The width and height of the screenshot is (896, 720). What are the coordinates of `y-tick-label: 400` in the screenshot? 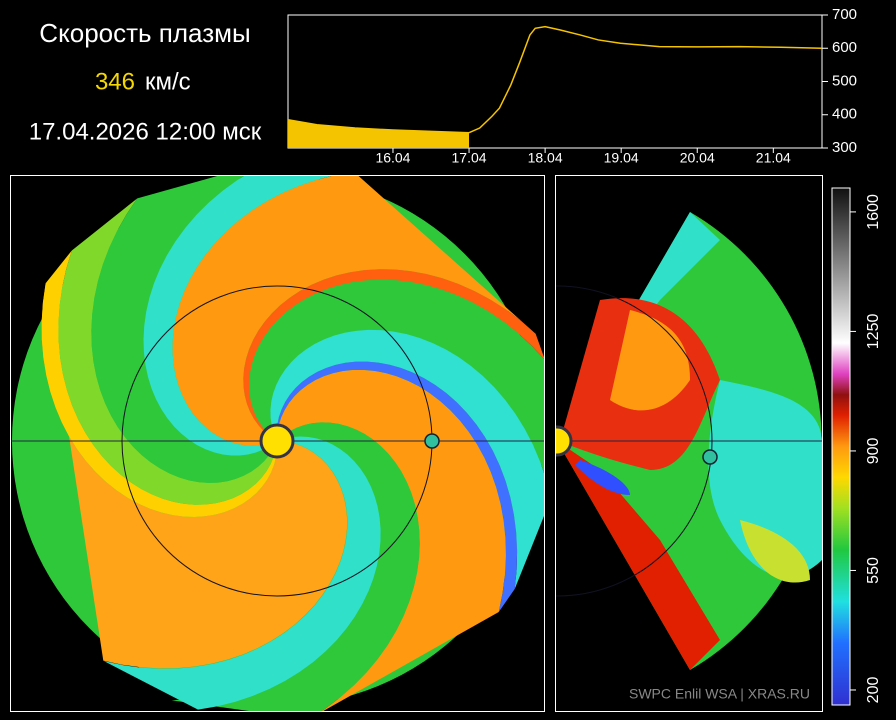 It's located at (844, 114).